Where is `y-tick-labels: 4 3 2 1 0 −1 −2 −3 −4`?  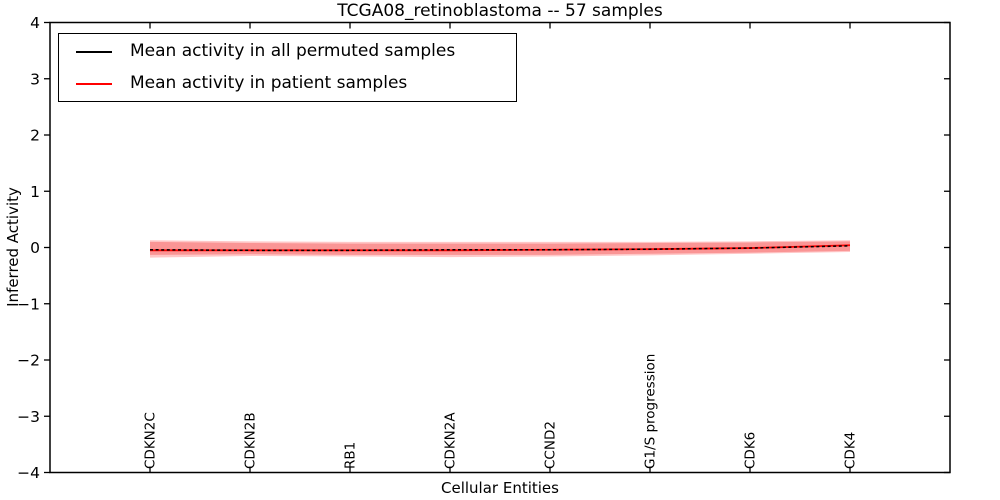 y-tick-labels: 4 3 2 1 0 −1 −2 −3 −4 is located at coordinates (28, 248).